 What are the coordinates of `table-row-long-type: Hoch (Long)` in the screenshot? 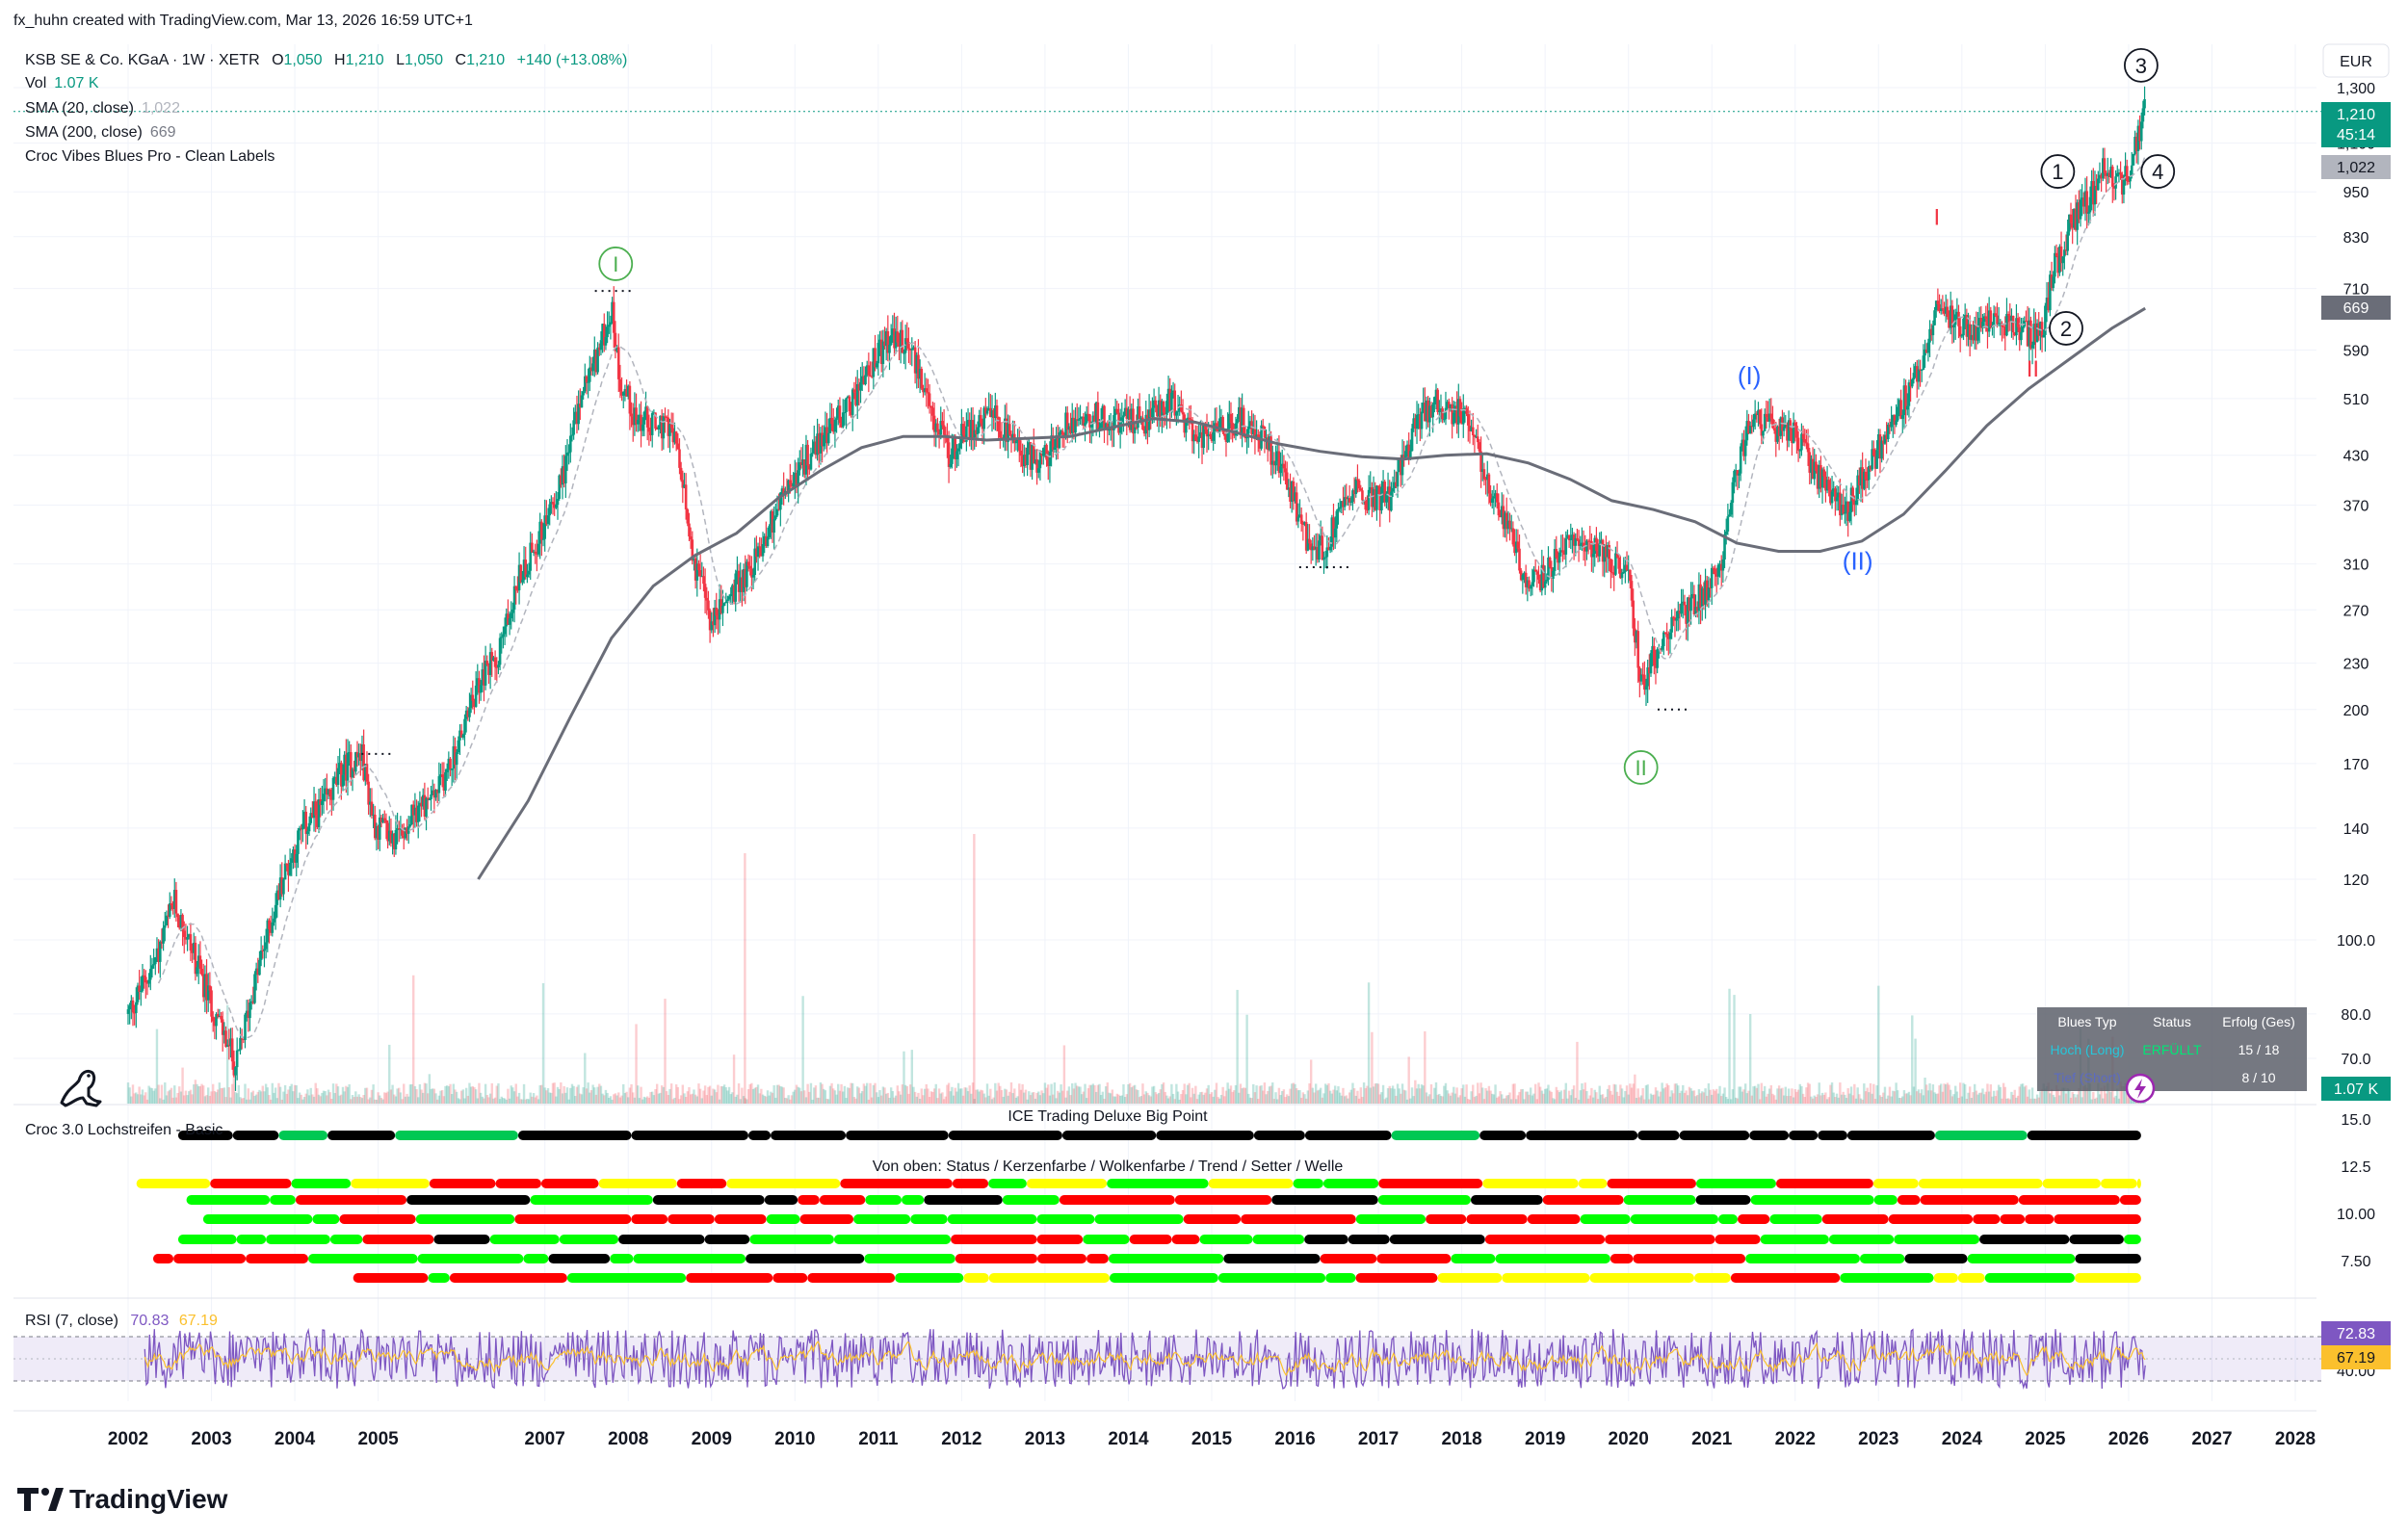 It's located at (2087, 1049).